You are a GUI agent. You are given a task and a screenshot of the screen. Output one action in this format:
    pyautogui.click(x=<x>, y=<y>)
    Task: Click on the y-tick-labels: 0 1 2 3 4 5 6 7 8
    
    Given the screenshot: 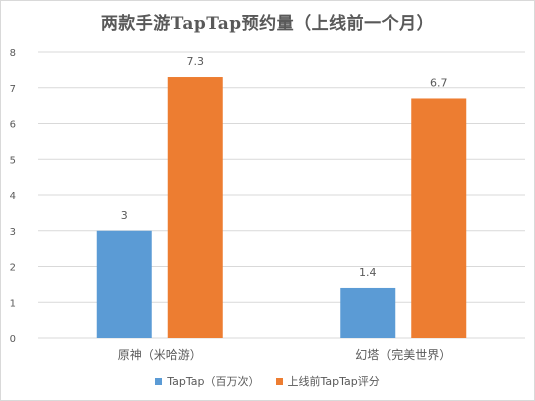 What is the action you would take?
    pyautogui.click(x=13, y=196)
    